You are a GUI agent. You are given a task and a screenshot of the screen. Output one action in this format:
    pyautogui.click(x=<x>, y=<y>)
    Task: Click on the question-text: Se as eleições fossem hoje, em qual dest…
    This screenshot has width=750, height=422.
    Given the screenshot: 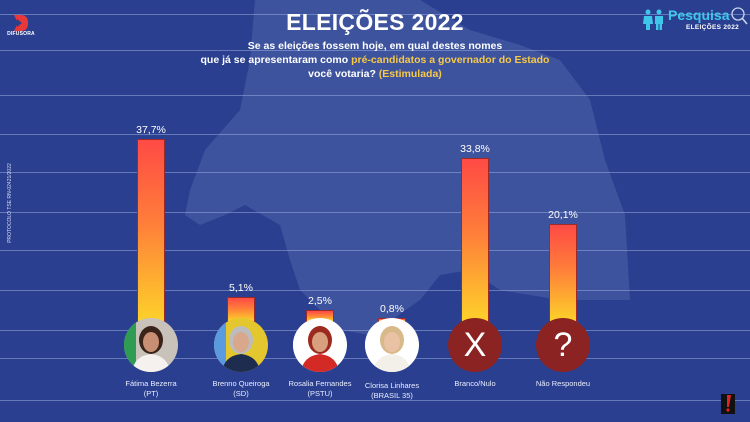 What is the action you would take?
    pyautogui.click(x=375, y=60)
    